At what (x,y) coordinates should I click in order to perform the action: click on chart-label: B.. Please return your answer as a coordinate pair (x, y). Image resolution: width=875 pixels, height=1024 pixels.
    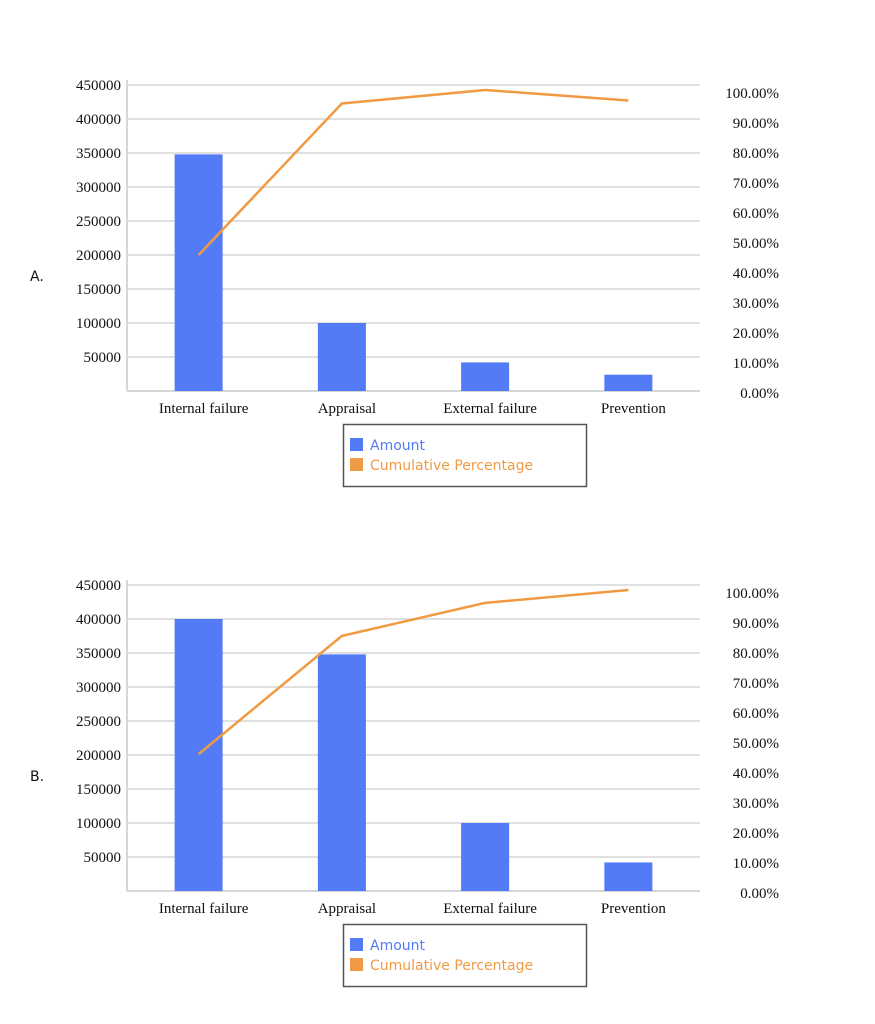
    Looking at the image, I should click on (37, 777).